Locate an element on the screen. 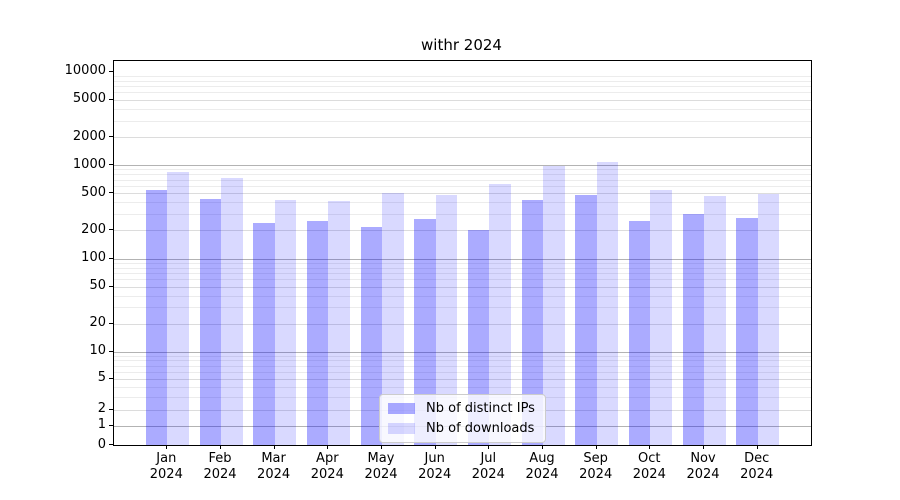 This screenshot has width=900, height=500. x-tick-label-aug: Aug 2024 is located at coordinates (542, 467).